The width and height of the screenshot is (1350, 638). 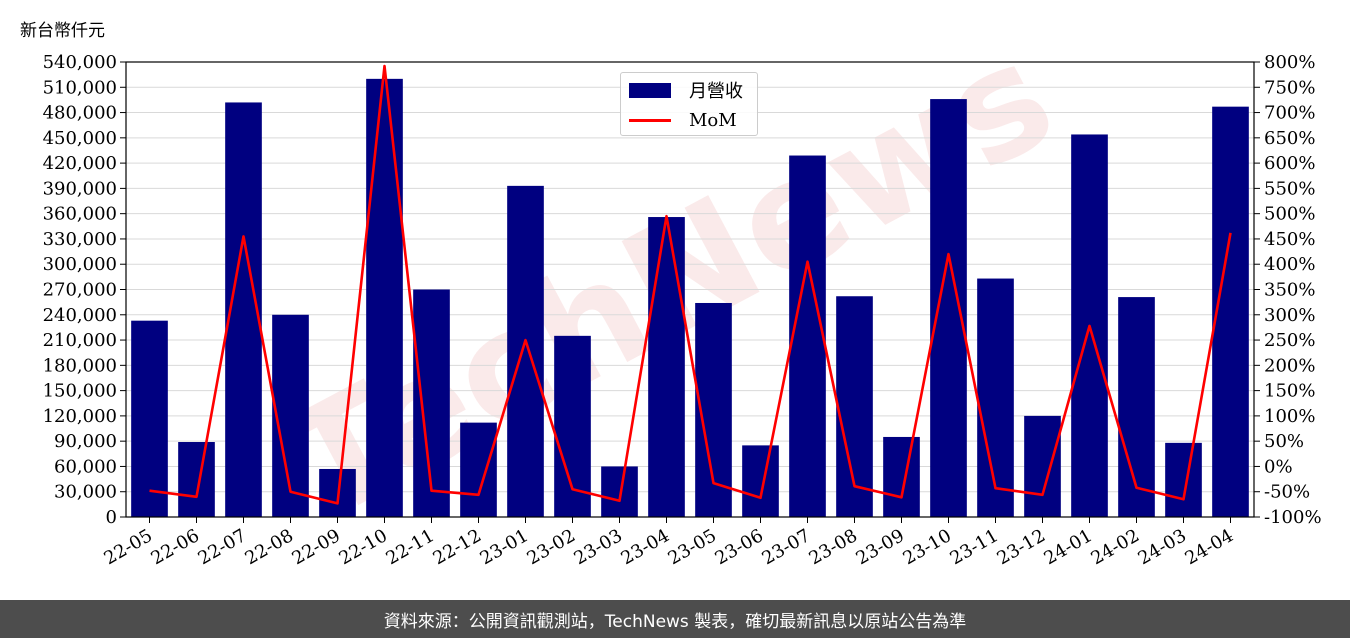 I want to click on x-tick-label: 23-11, so click(x=974, y=547).